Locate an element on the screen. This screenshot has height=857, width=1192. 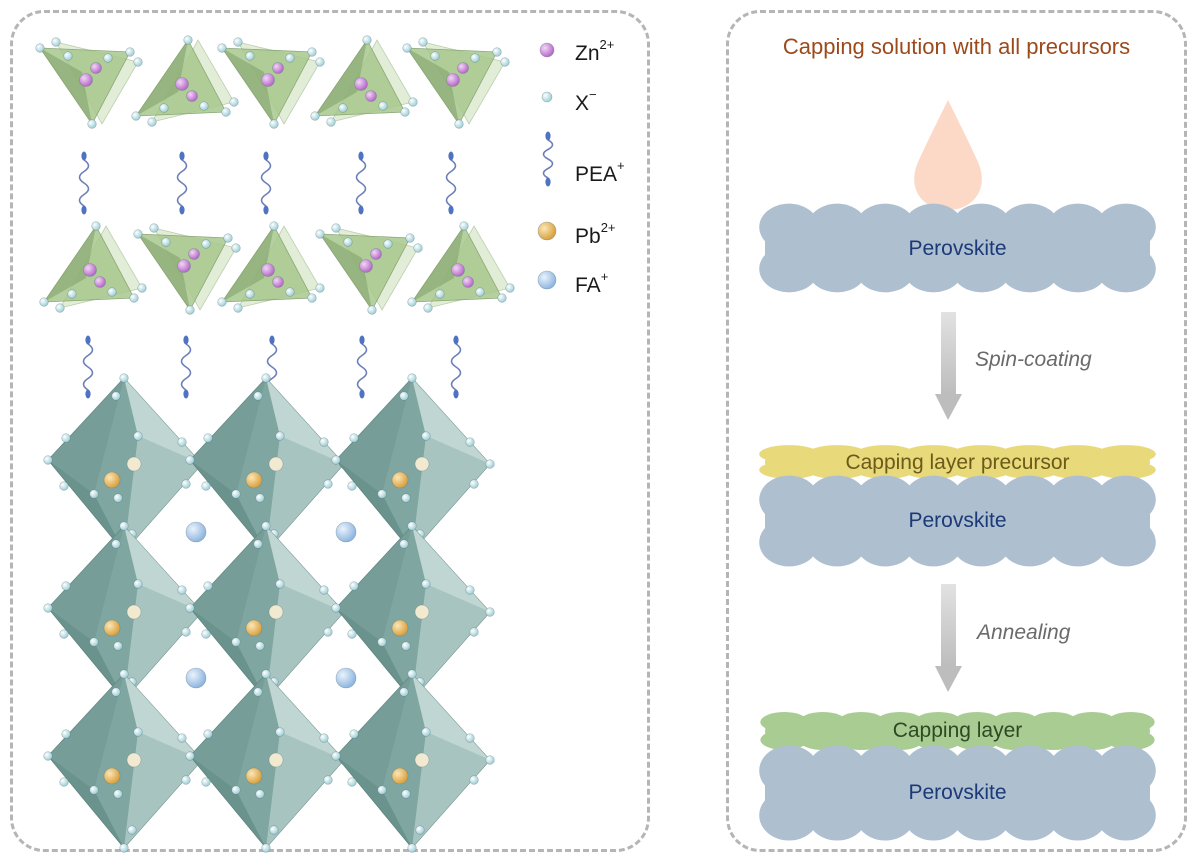
perovskite-label-1: Perovskite is located at coordinates (957, 248).